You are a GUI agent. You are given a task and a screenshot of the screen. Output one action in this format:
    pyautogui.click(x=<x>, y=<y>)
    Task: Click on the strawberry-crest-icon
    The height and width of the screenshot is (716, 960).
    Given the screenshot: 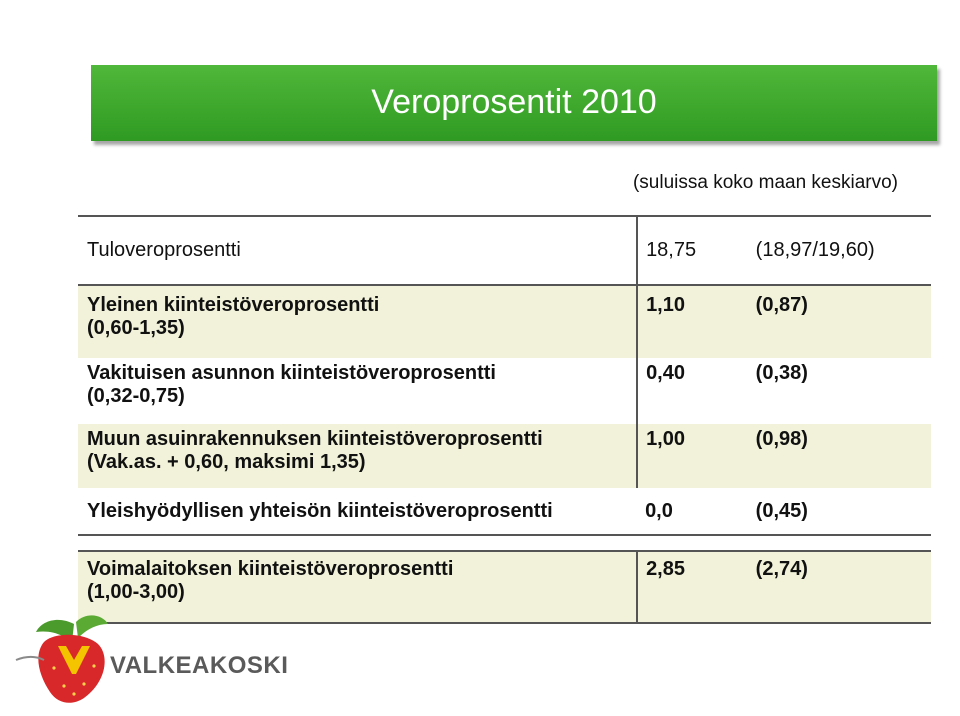 What is the action you would take?
    pyautogui.click(x=61, y=659)
    